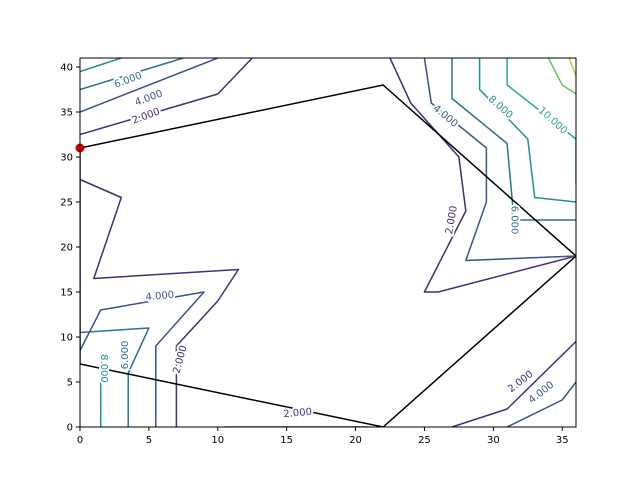 This screenshot has height=480, width=640. Describe the element at coordinates (66, 248) in the screenshot. I see `y-tick-label: 20` at that location.